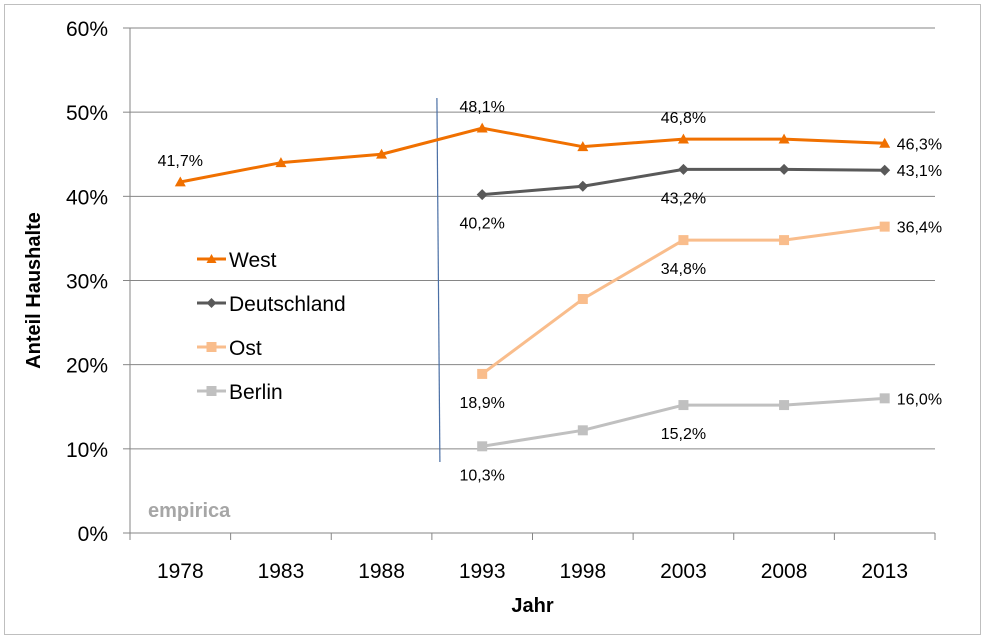  What do you see at coordinates (245, 348) in the screenshot?
I see `legend-label-ost: Ost` at bounding box center [245, 348].